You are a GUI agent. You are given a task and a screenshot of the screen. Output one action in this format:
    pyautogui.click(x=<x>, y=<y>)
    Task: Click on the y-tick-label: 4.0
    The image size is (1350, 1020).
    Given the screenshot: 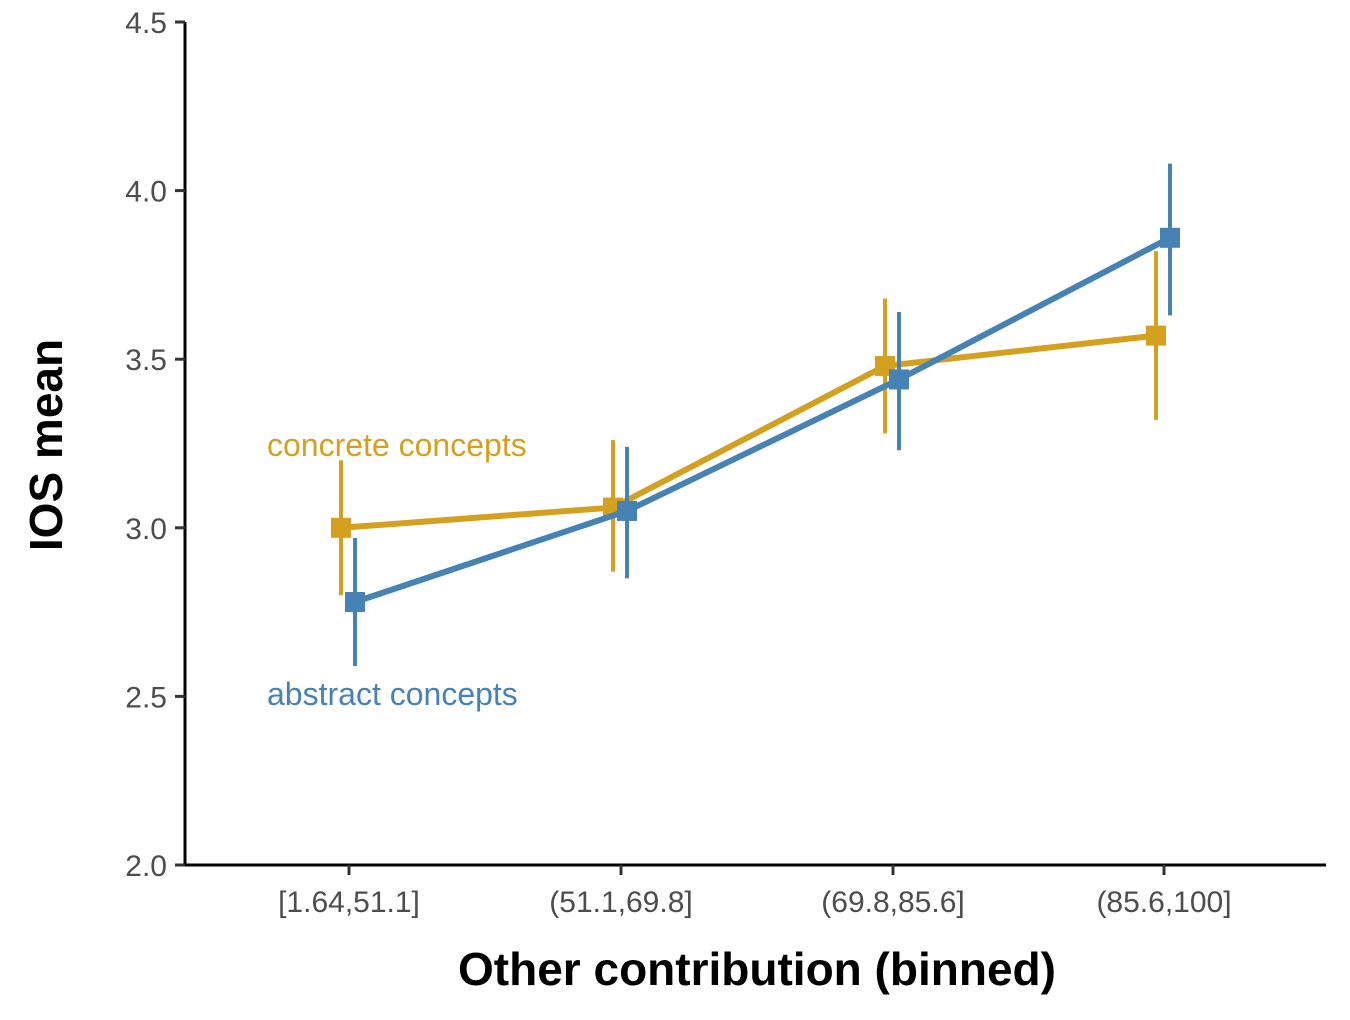 What is the action you would take?
    pyautogui.click(x=146, y=192)
    